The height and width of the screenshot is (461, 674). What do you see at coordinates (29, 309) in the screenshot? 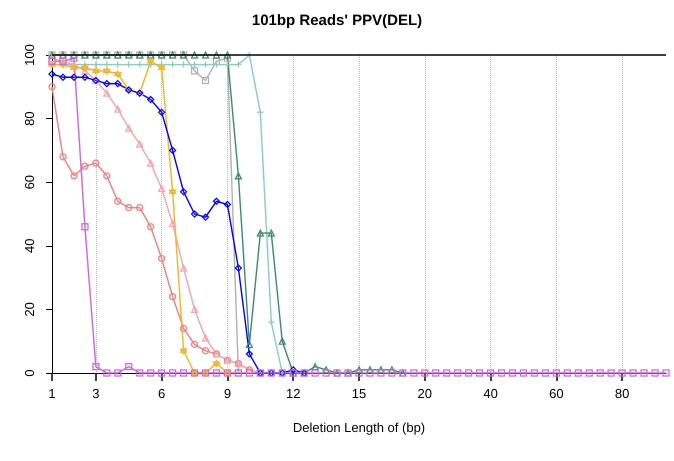
I see `y-tick-label: 20` at bounding box center [29, 309].